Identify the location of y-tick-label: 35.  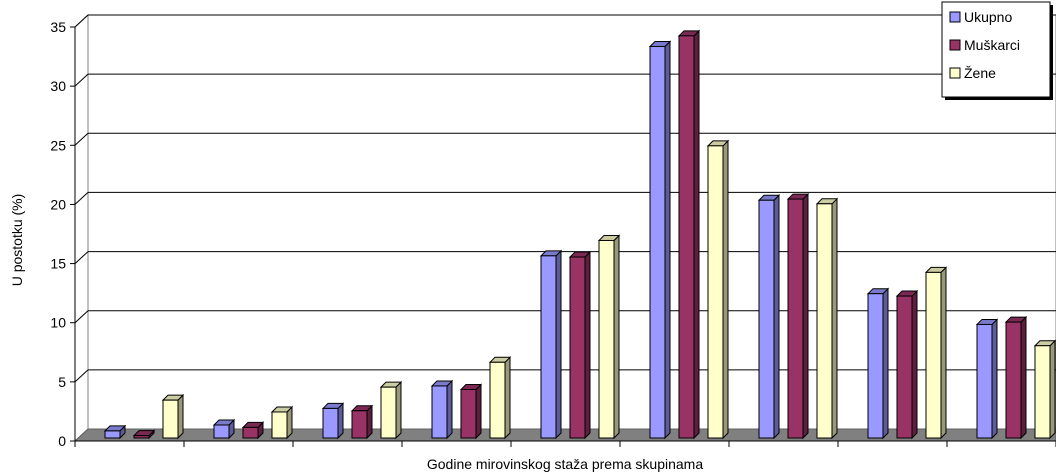
(58, 27).